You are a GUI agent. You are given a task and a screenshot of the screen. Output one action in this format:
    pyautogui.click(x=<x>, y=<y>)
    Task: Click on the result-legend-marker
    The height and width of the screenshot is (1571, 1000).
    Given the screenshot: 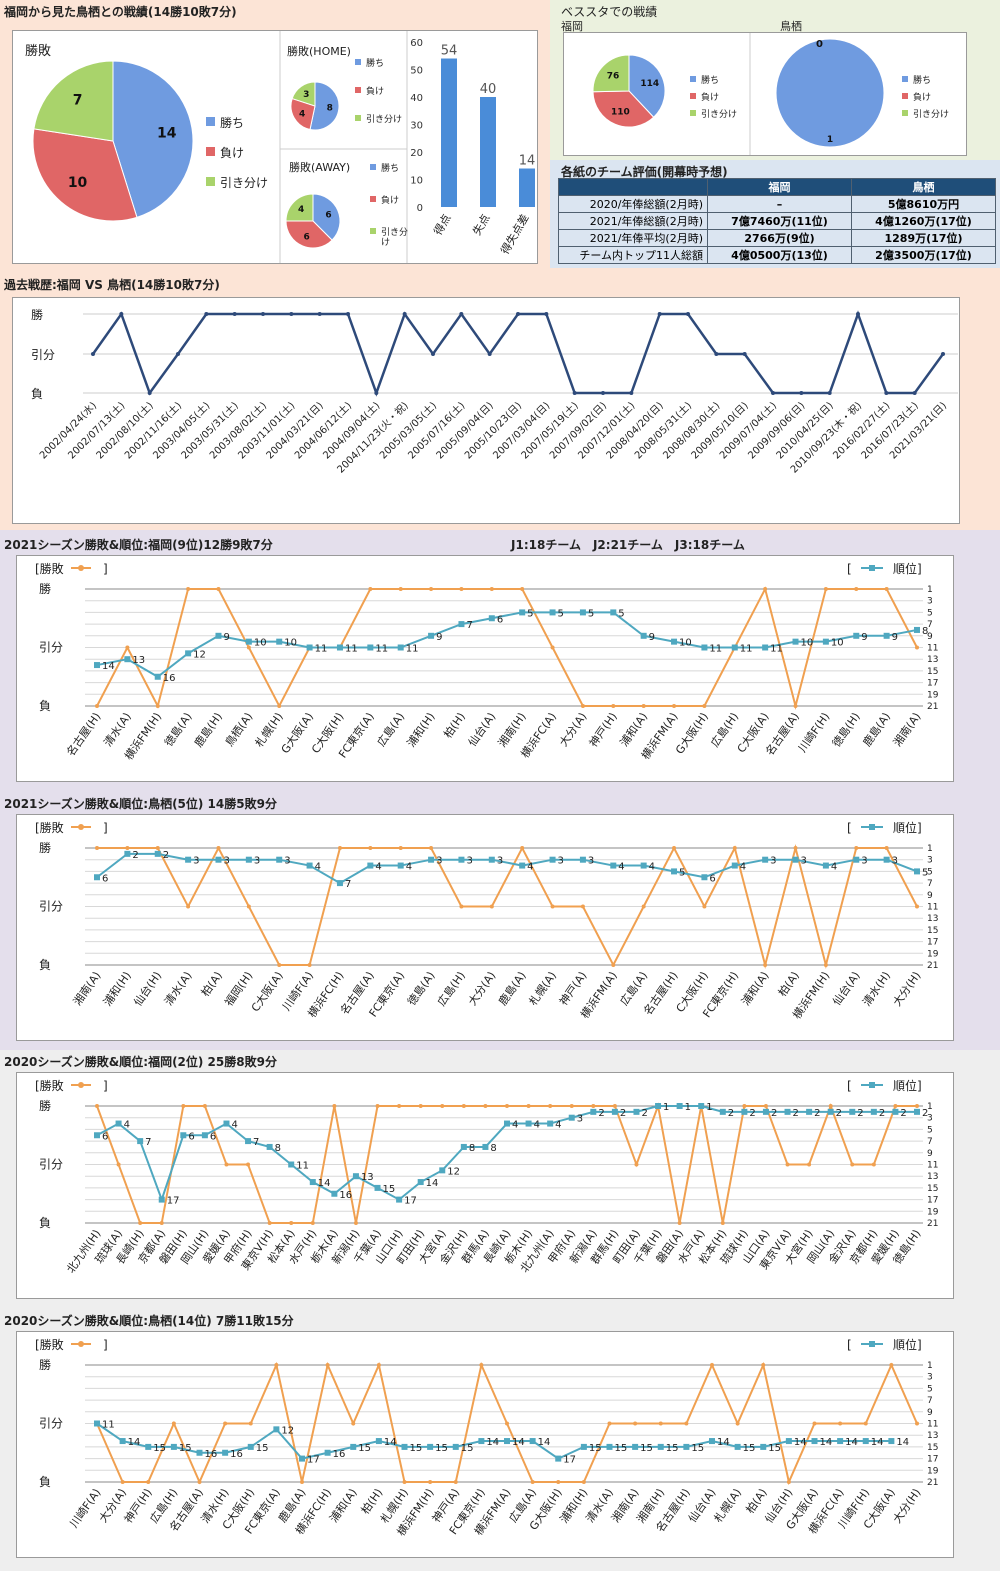 What is the action you would take?
    pyautogui.click(x=81, y=827)
    